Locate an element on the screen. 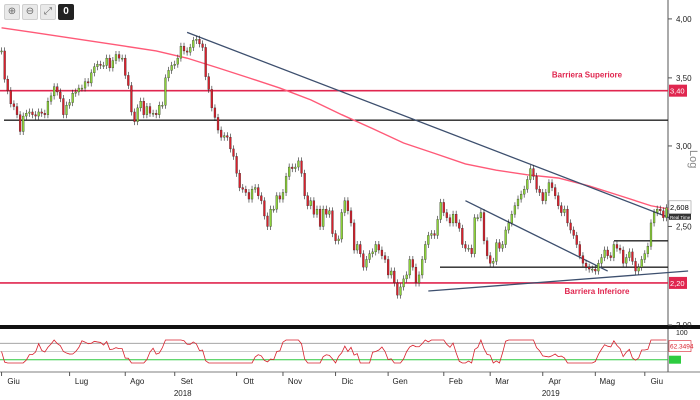 The image size is (700, 400). zoom-out-icon: ⊖ is located at coordinates (30, 12).